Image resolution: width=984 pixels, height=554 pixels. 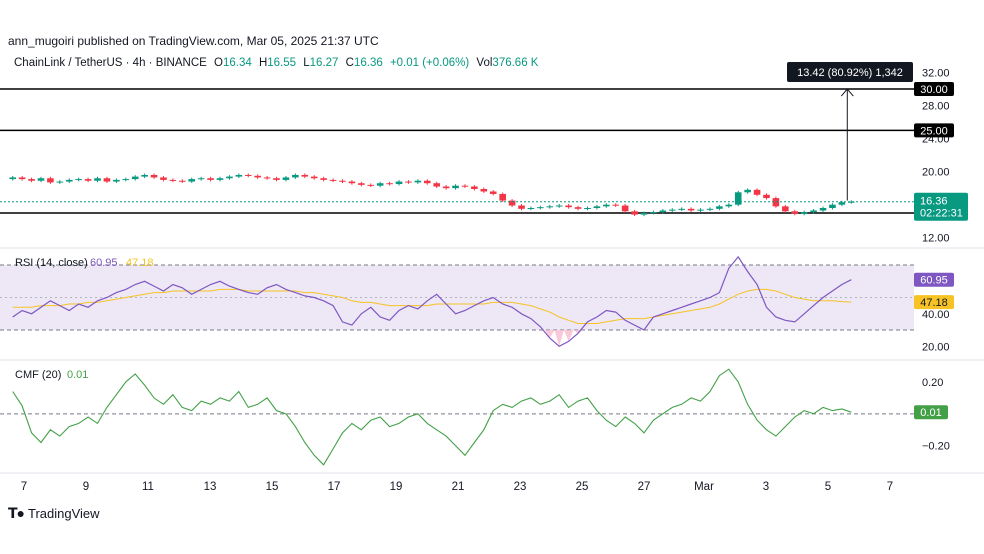 What do you see at coordinates (396, 487) in the screenshot?
I see `time-axis-label: 19` at bounding box center [396, 487].